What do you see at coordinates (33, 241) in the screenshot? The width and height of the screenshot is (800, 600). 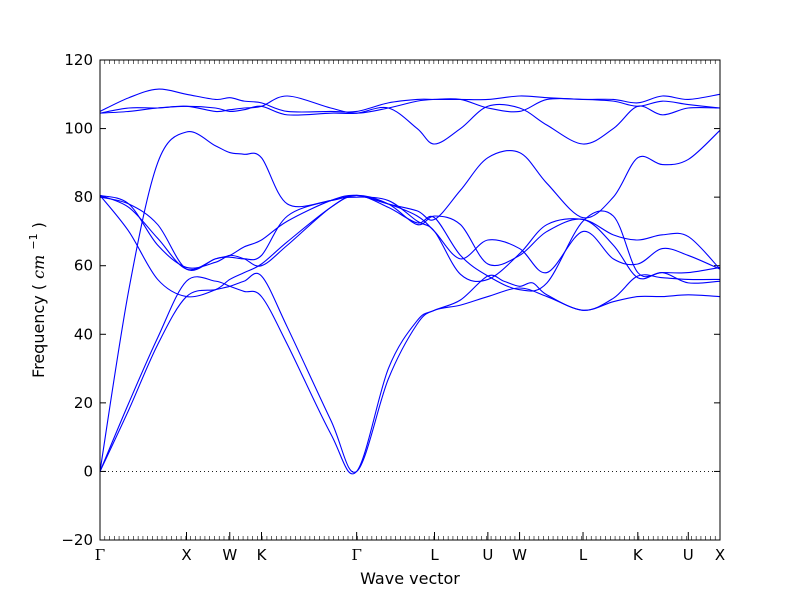 I see `y-axis-label-unit-exp: −1` at bounding box center [33, 241].